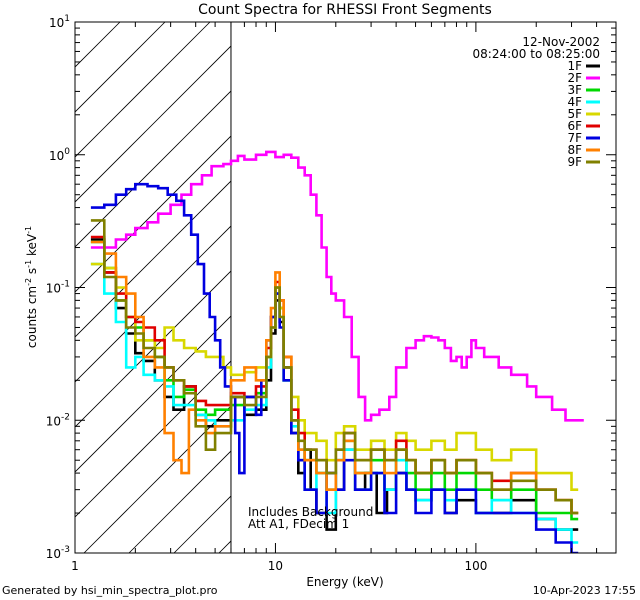  What do you see at coordinates (344, 582) in the screenshot?
I see `x-axis-label: Energy (keV)` at bounding box center [344, 582].